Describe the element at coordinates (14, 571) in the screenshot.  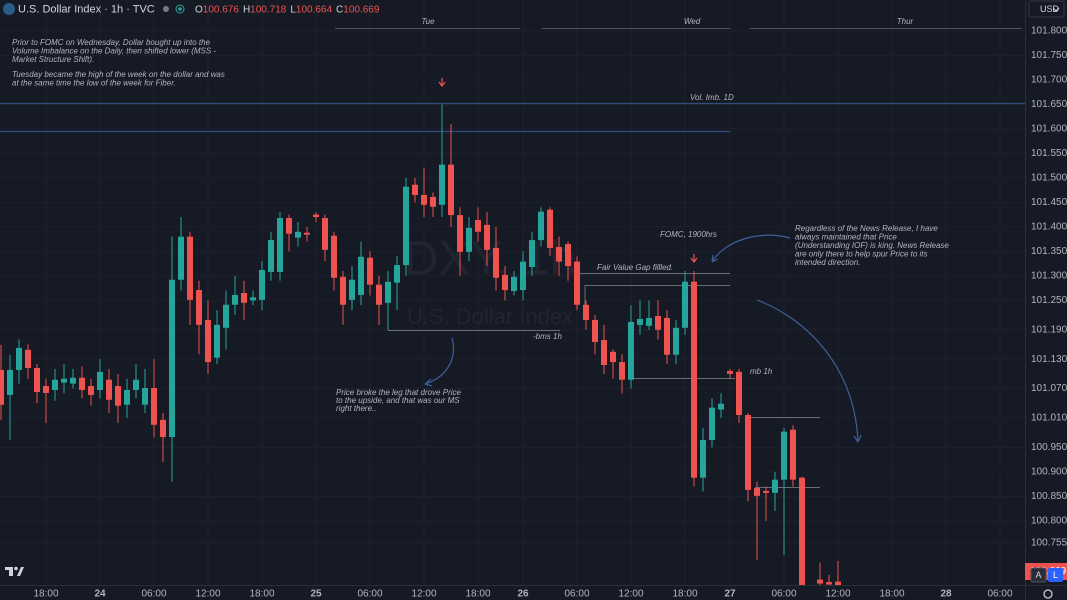
I see `logo` at that location.